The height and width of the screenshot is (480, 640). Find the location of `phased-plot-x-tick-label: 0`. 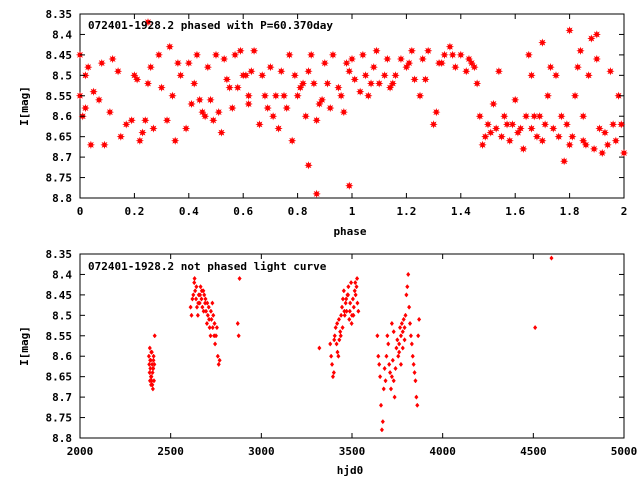

phased-plot-x-tick-label: 0 is located at coordinates (80, 211).